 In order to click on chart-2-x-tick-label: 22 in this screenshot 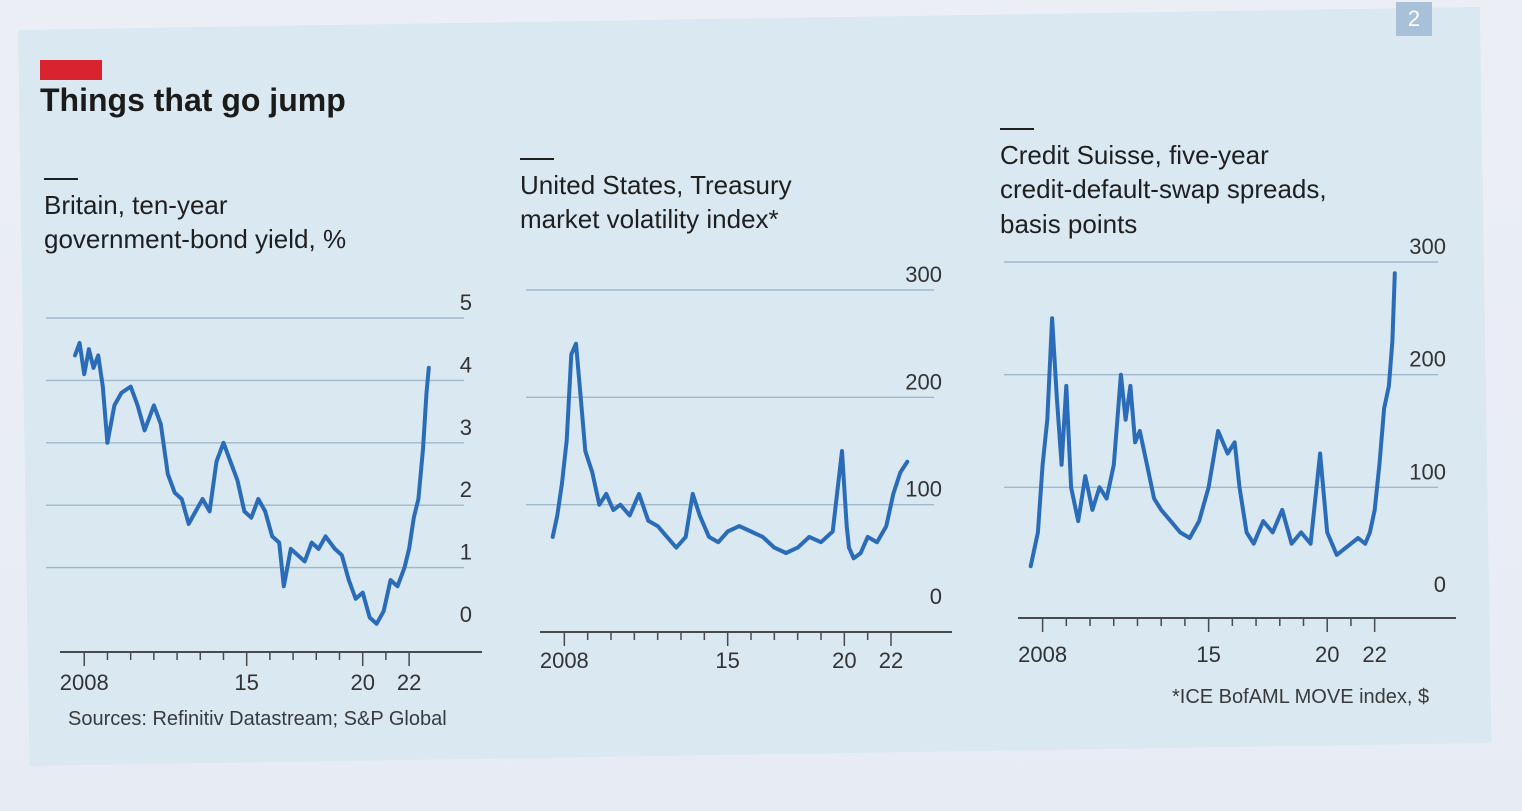, I will do `click(891, 660)`.